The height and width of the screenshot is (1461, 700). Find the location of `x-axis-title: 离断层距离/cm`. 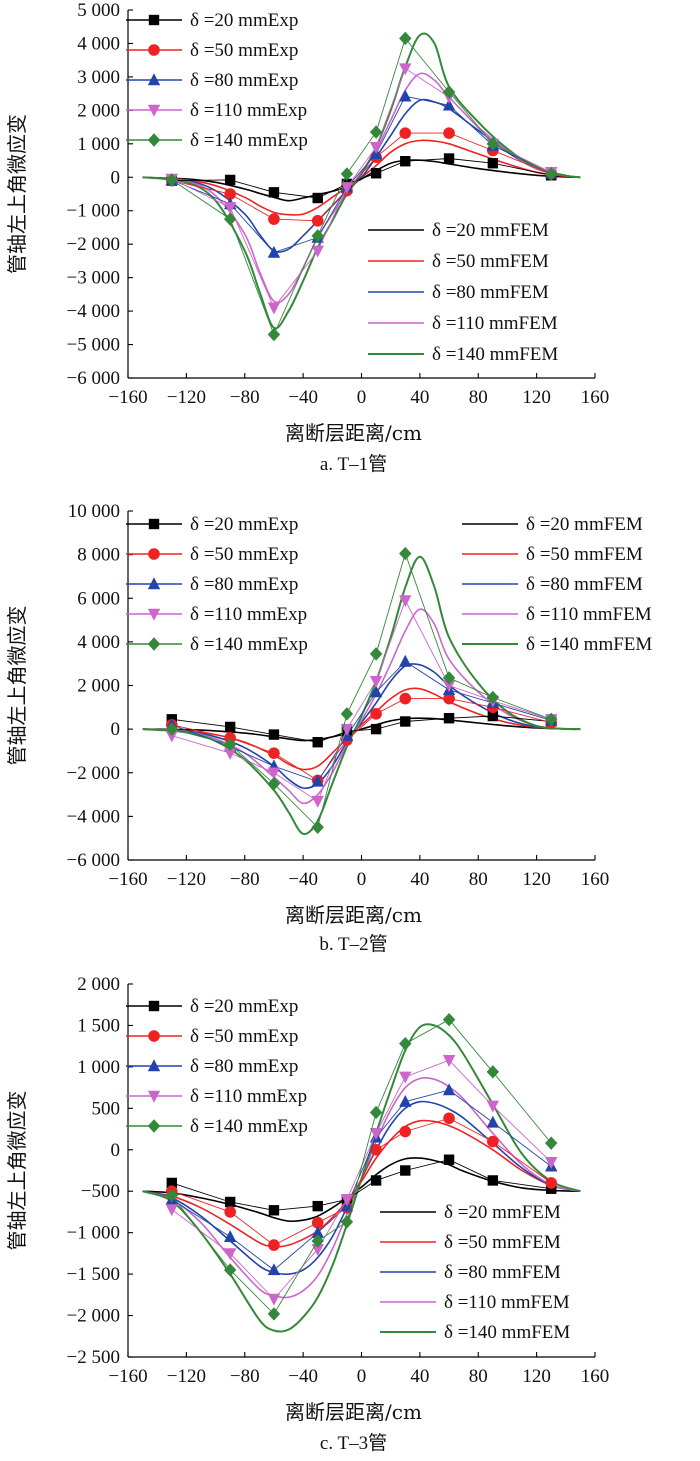

x-axis-title: 离断层距离/cm is located at coordinates (353, 915).